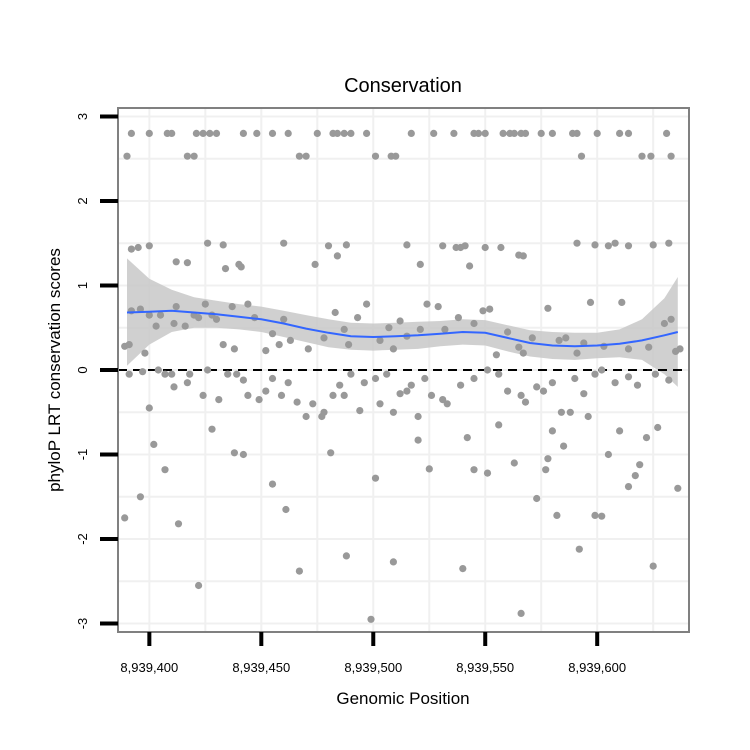  What do you see at coordinates (149, 667) in the screenshot?
I see `x-tick-label: 8,939,400` at bounding box center [149, 667].